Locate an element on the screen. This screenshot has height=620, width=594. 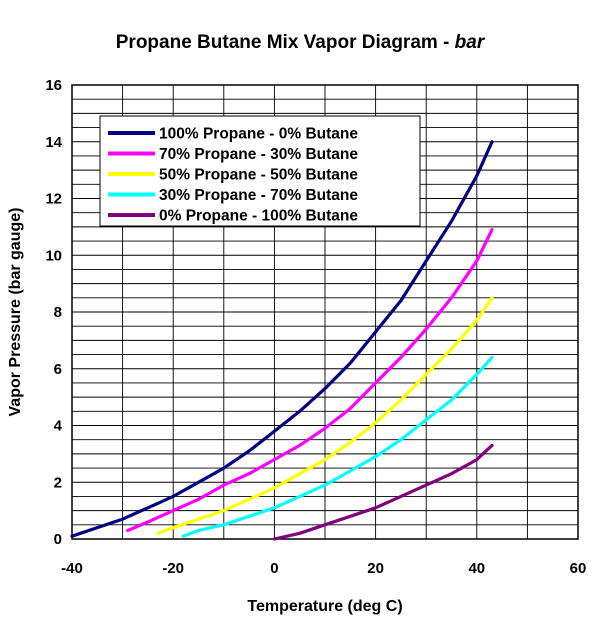
series-line is located at coordinates (383, 492).